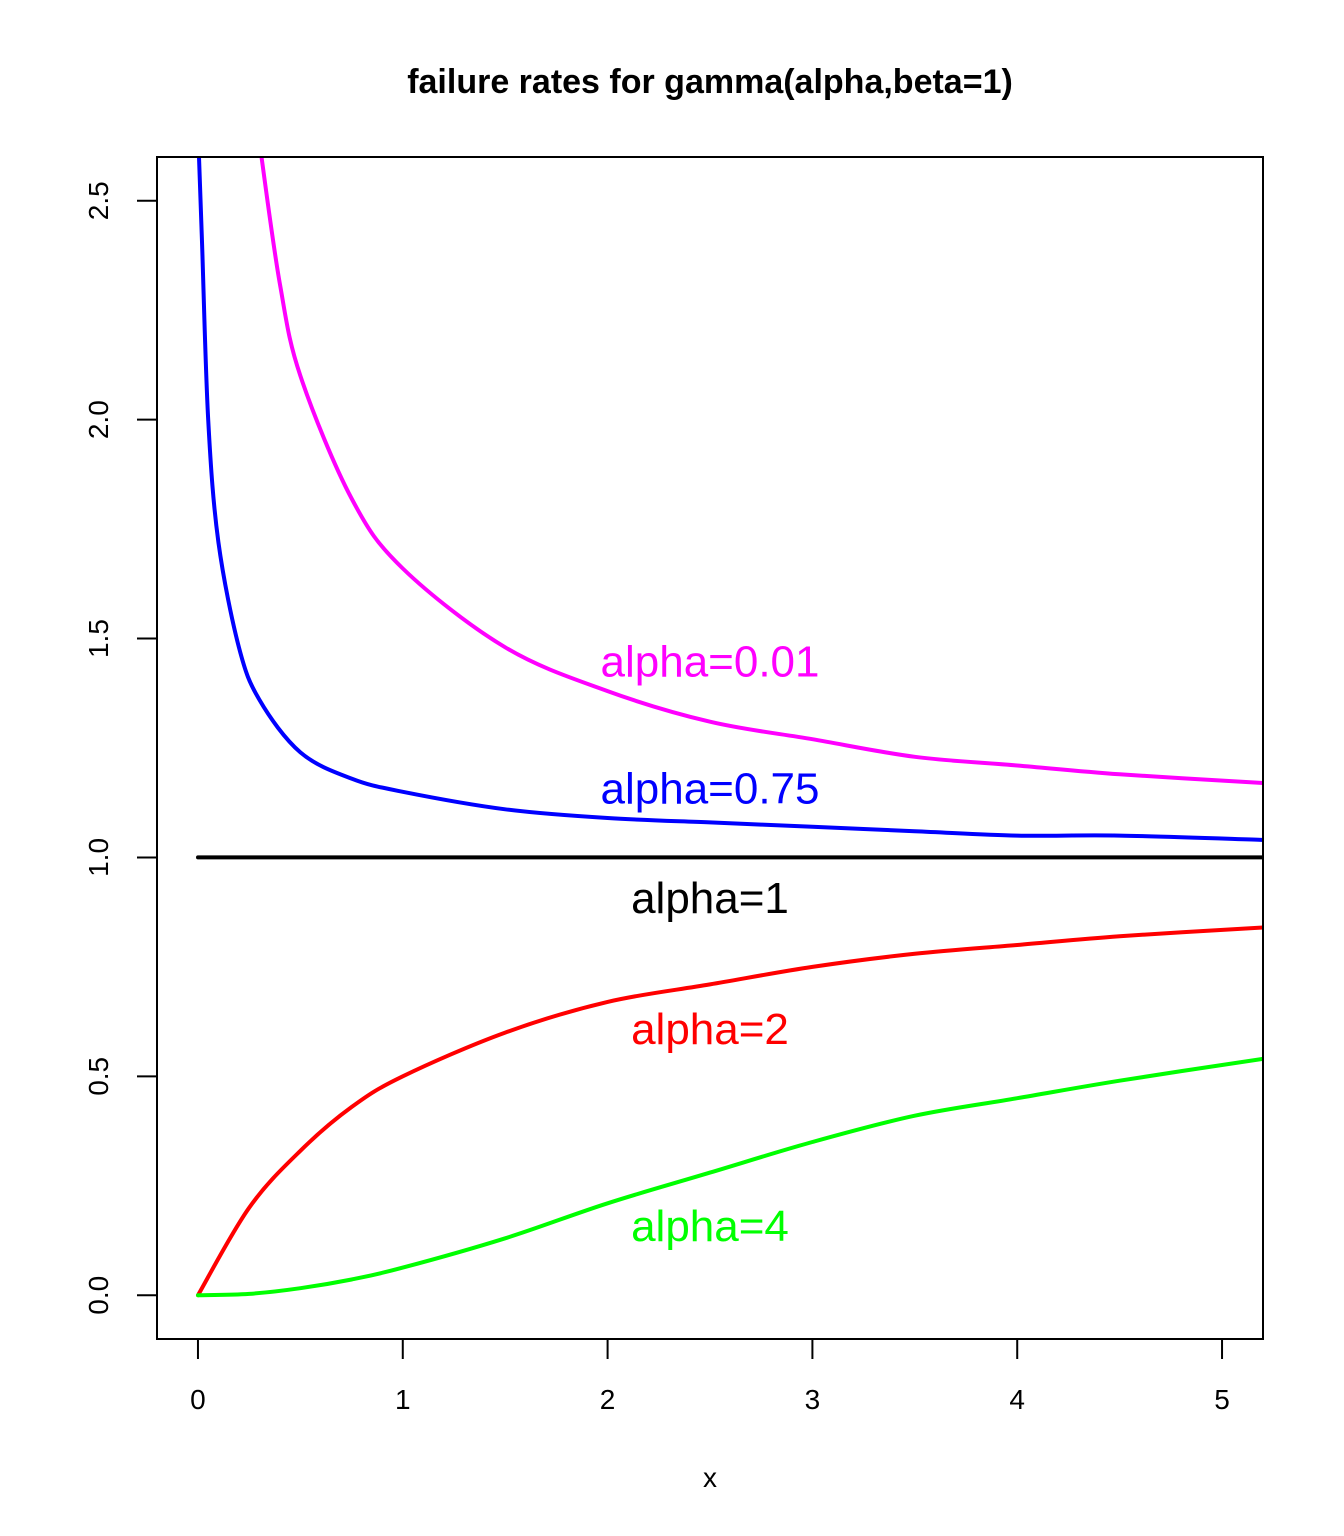 The image size is (1344, 1536). What do you see at coordinates (1222, 1399) in the screenshot?
I see `x-tick-label: 5` at bounding box center [1222, 1399].